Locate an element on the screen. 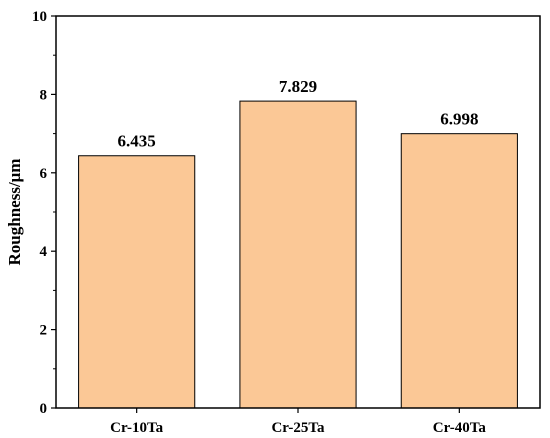 The width and height of the screenshot is (550, 438). x-tick-label-cr-40ta: Cr-40Ta is located at coordinates (460, 428).